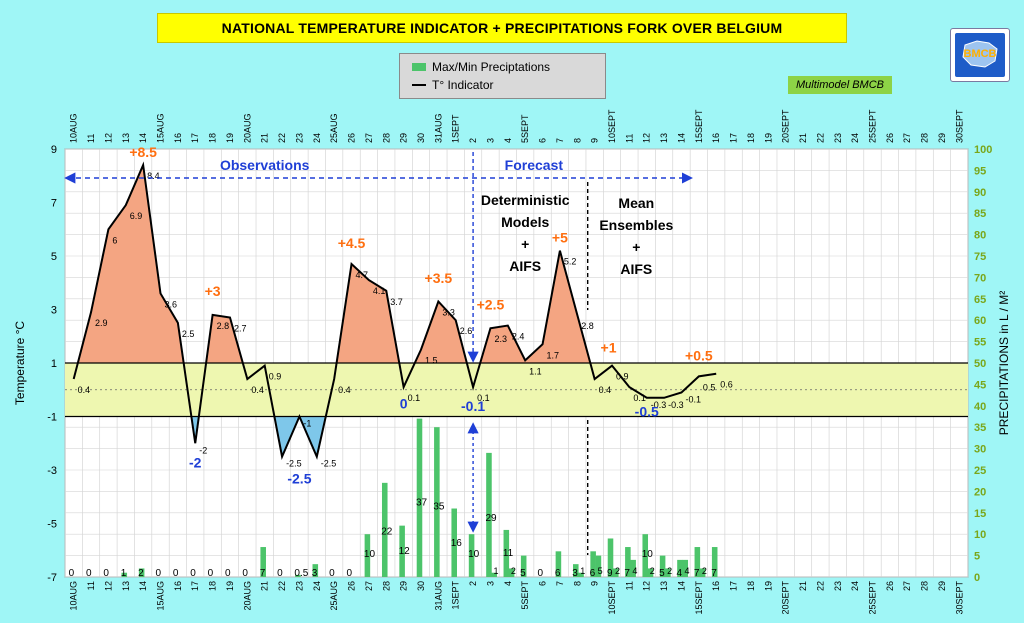 This screenshot has width=1024, height=623. I want to click on anomaly-annotation: +2.5, so click(491, 305).